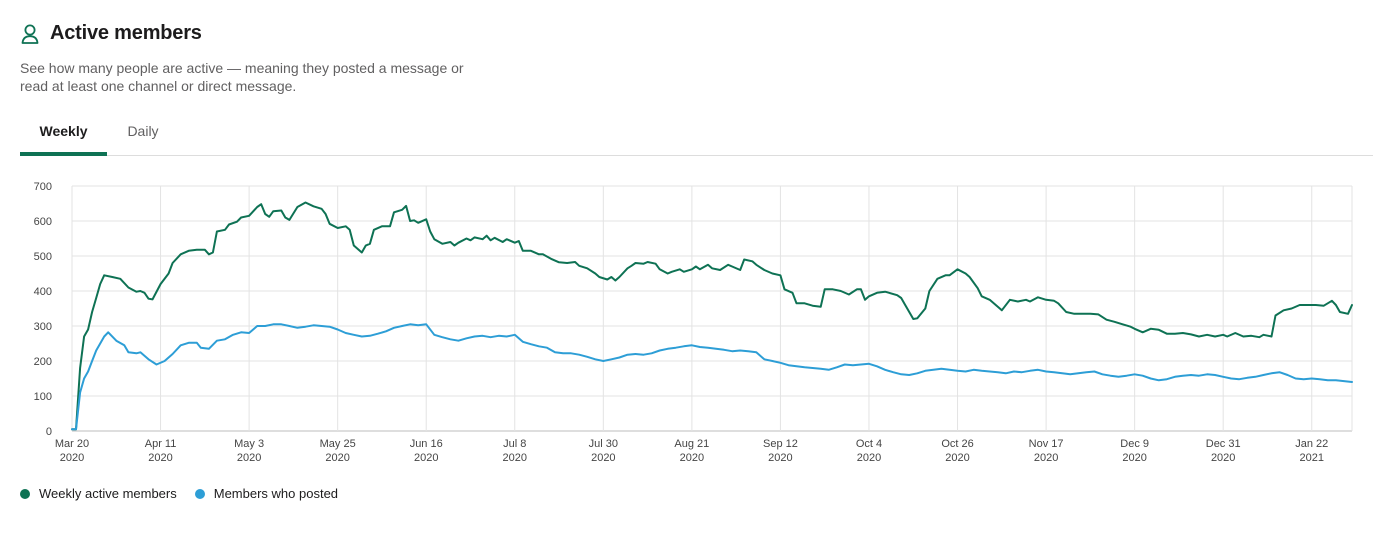 The height and width of the screenshot is (541, 1376). Describe the element at coordinates (43, 222) in the screenshot. I see `y-tick-label: 600` at that location.